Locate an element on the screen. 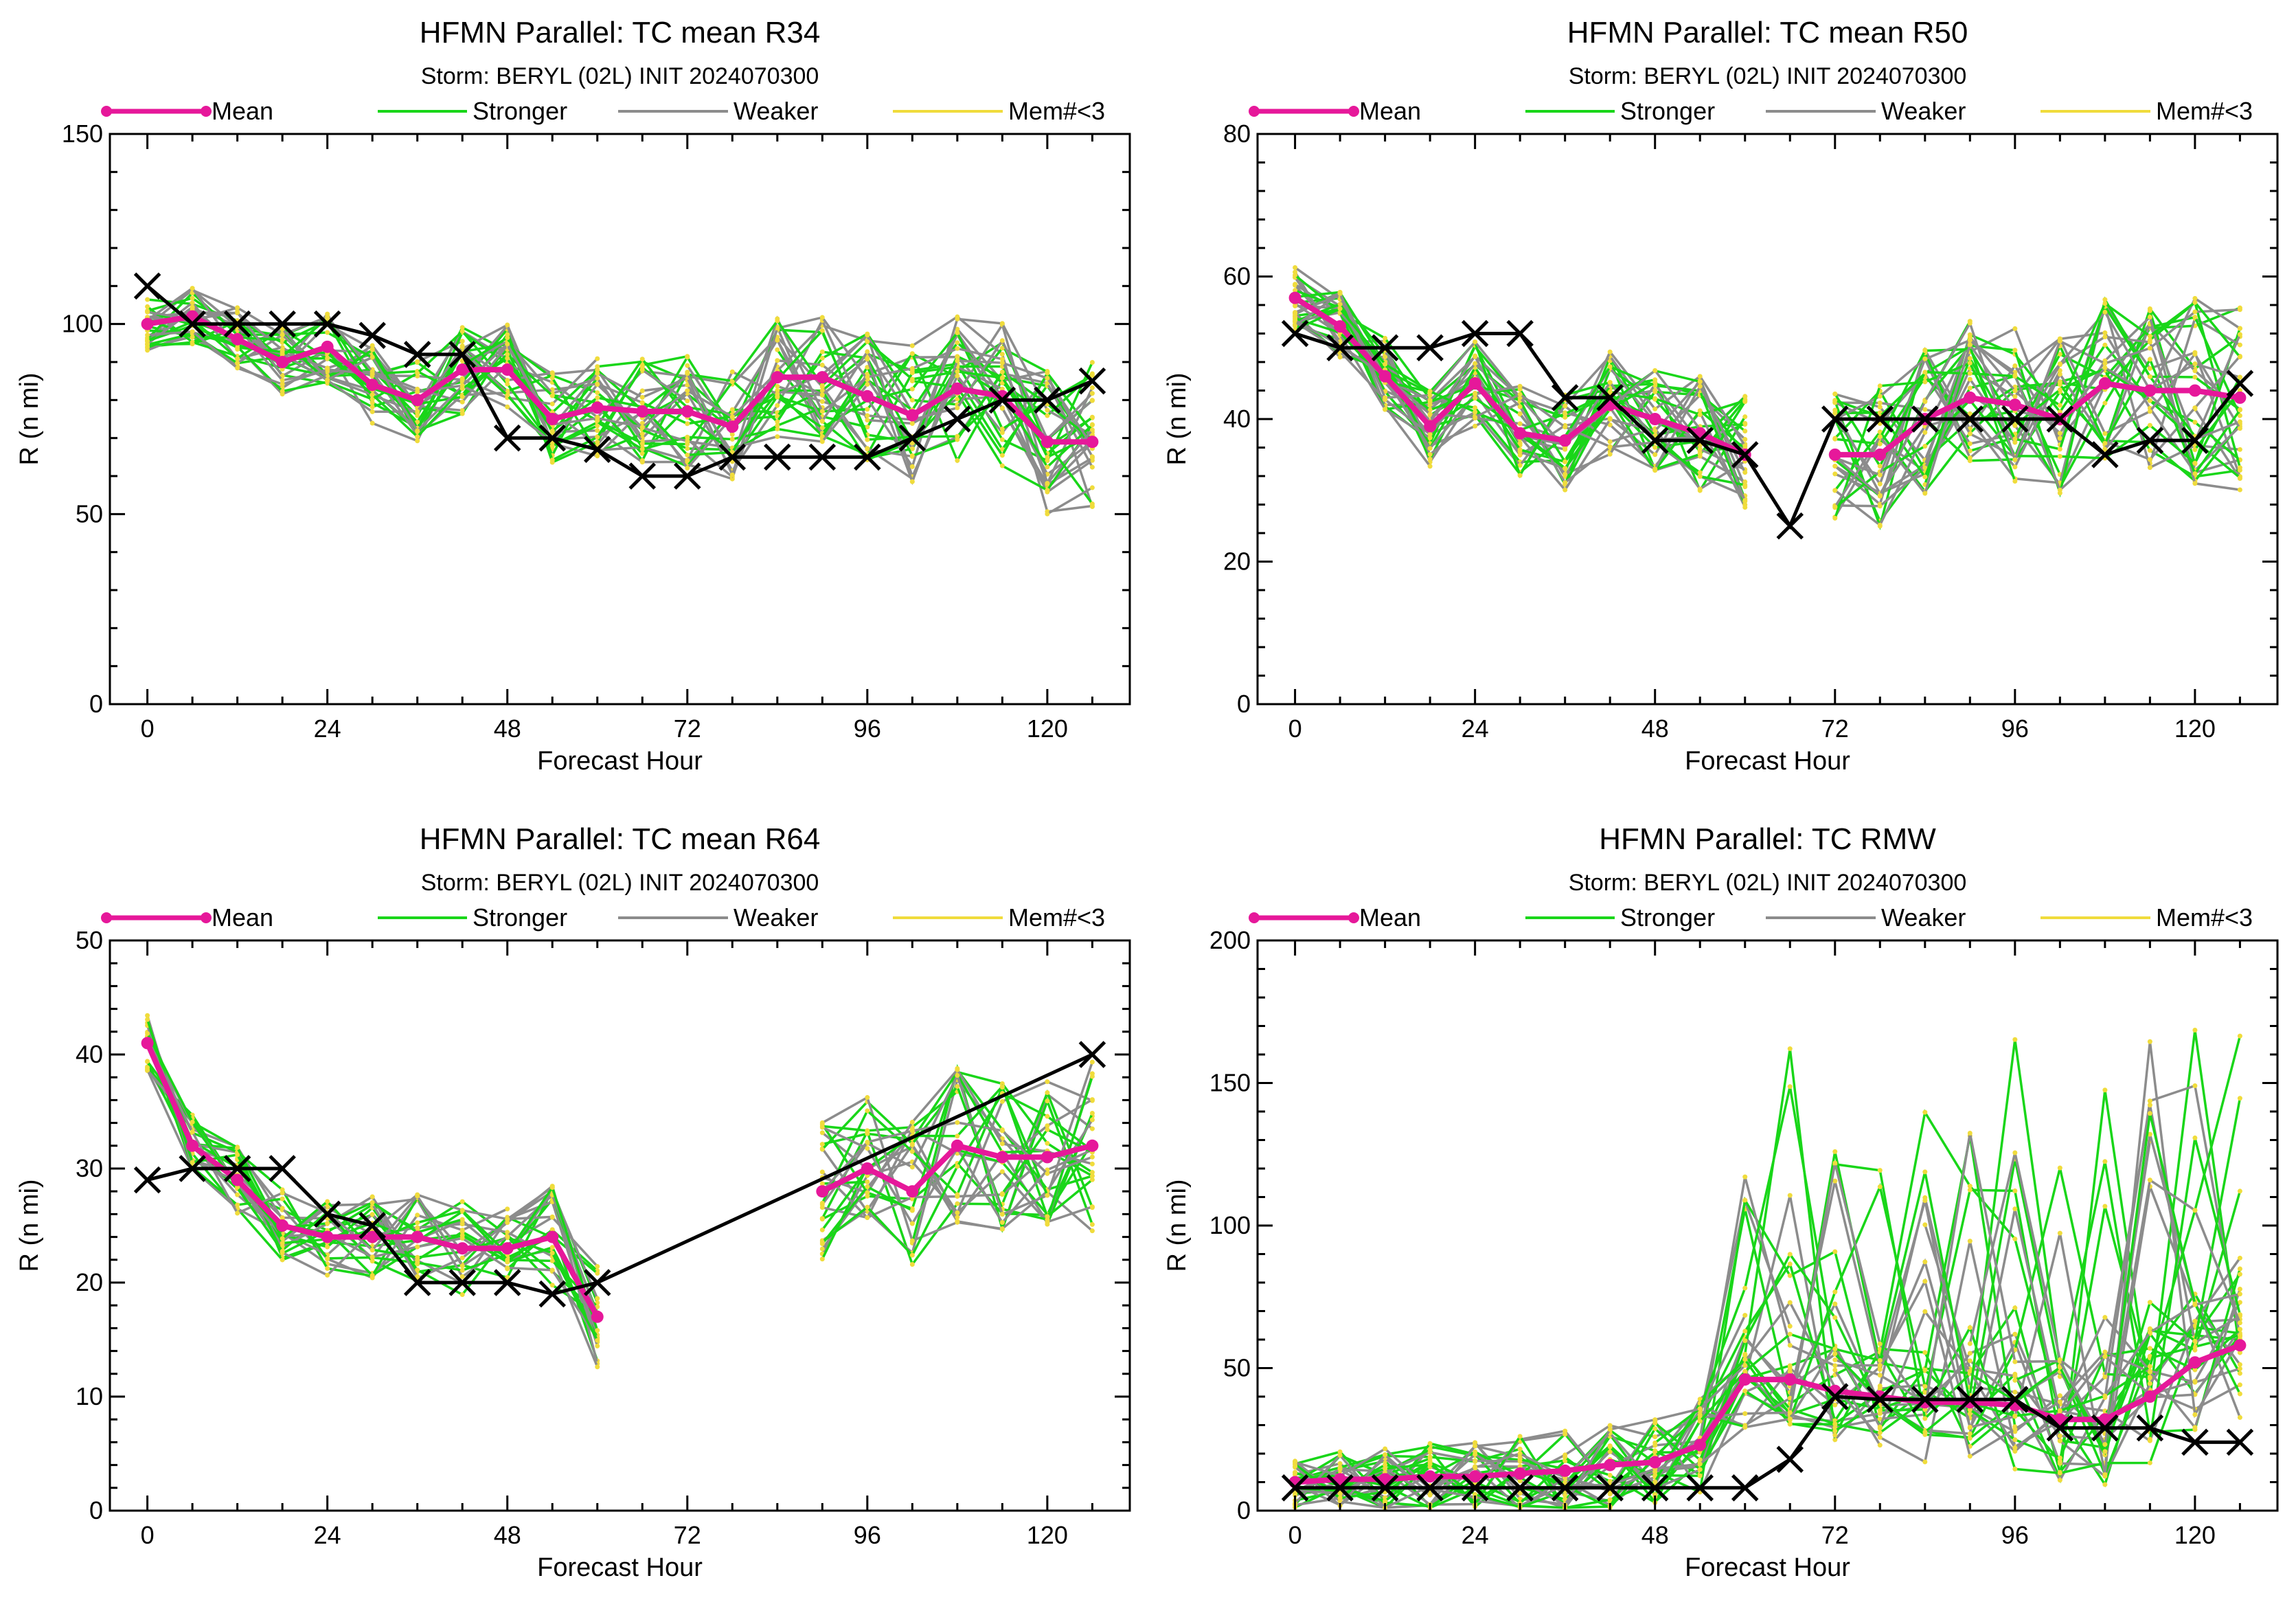 The height and width of the screenshot is (1613, 2296). ensemble-members is located at coordinates (620, 1191).